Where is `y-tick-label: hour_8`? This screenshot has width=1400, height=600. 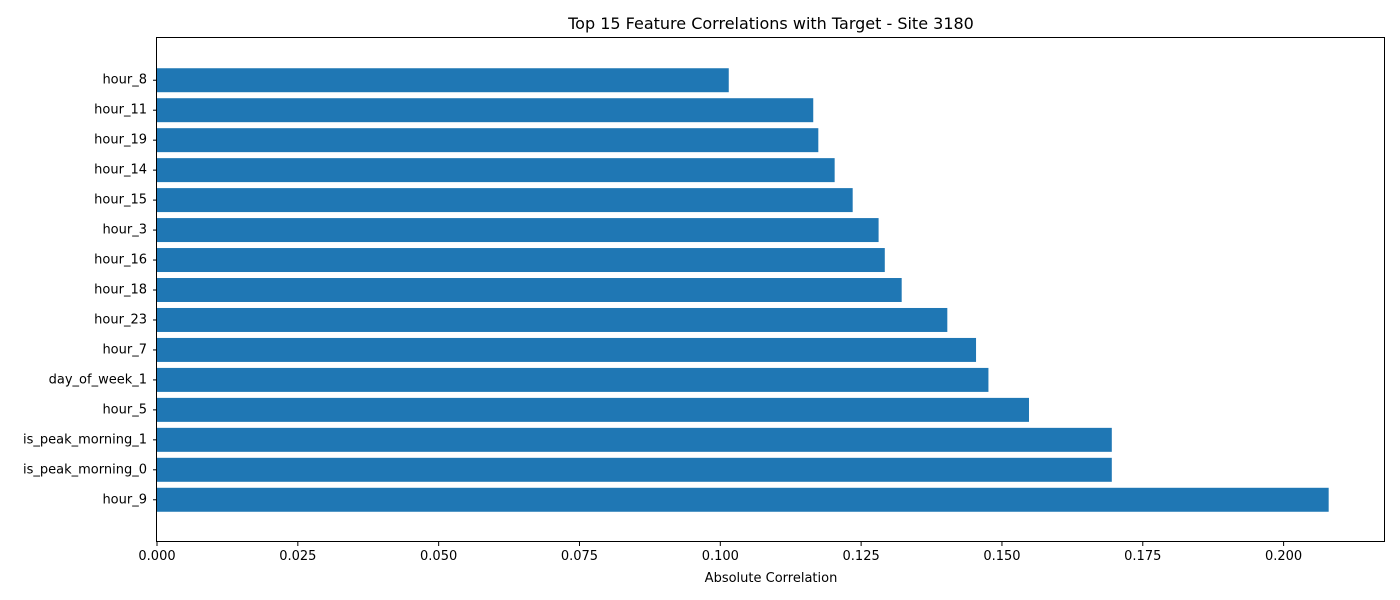 y-tick-label: hour_8 is located at coordinates (124, 80).